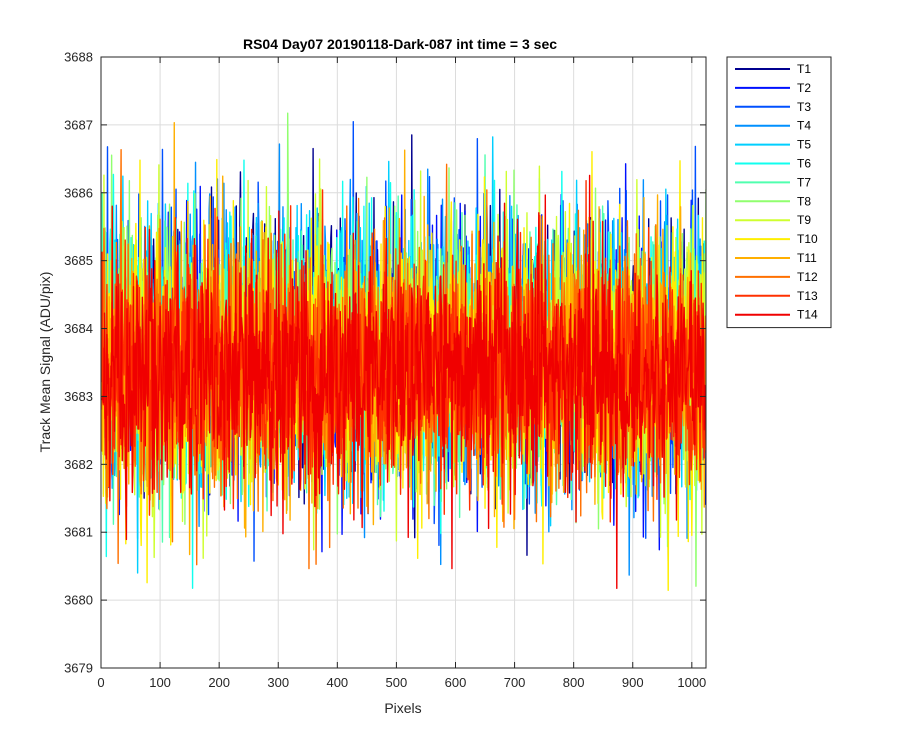 The height and width of the screenshot is (750, 900). Describe the element at coordinates (160, 682) in the screenshot. I see `x-tick-label: 100` at that location.